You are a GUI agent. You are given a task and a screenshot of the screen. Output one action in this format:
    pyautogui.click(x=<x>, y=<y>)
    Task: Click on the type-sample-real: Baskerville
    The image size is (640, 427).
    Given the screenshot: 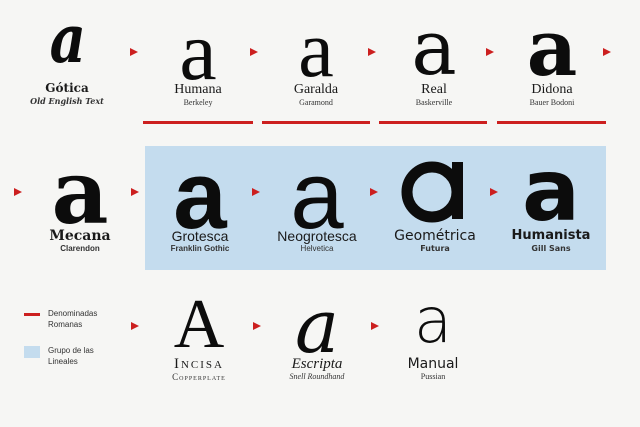 What is the action you would take?
    pyautogui.click(x=434, y=102)
    